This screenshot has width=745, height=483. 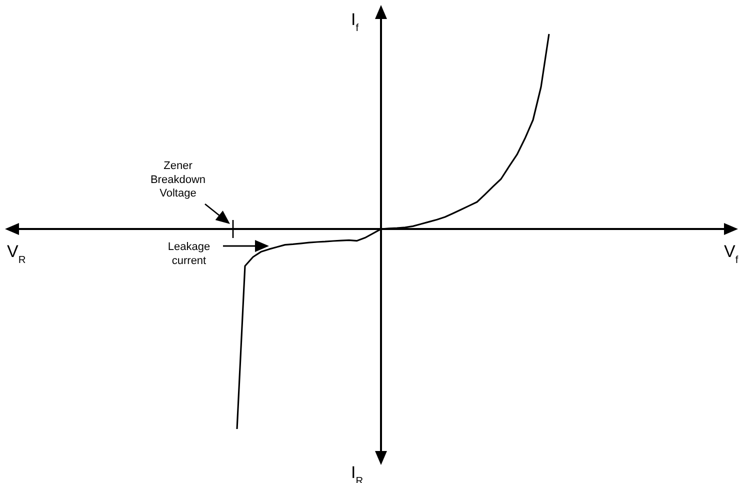 What do you see at coordinates (16, 254) in the screenshot?
I see `text: V$_{R}$` at bounding box center [16, 254].